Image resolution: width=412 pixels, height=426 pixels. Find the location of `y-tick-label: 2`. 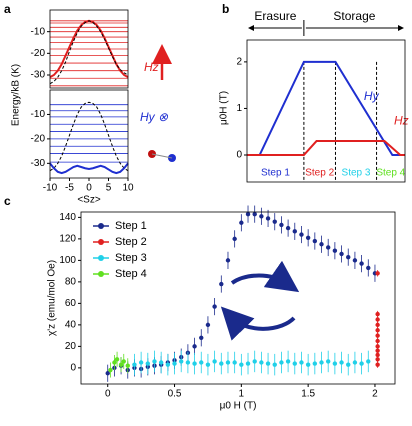

y-tick-label: 2 is located at coordinates (239, 62).